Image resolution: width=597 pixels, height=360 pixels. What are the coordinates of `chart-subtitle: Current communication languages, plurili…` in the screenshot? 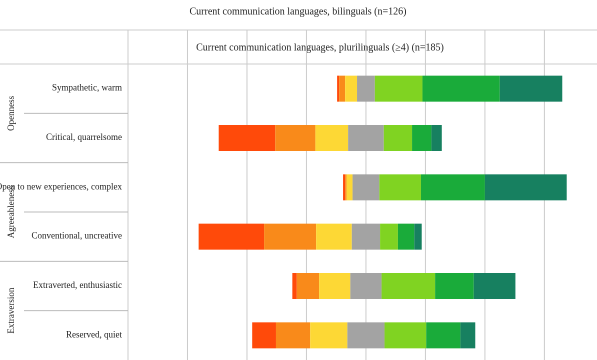 It's located at (320, 47).